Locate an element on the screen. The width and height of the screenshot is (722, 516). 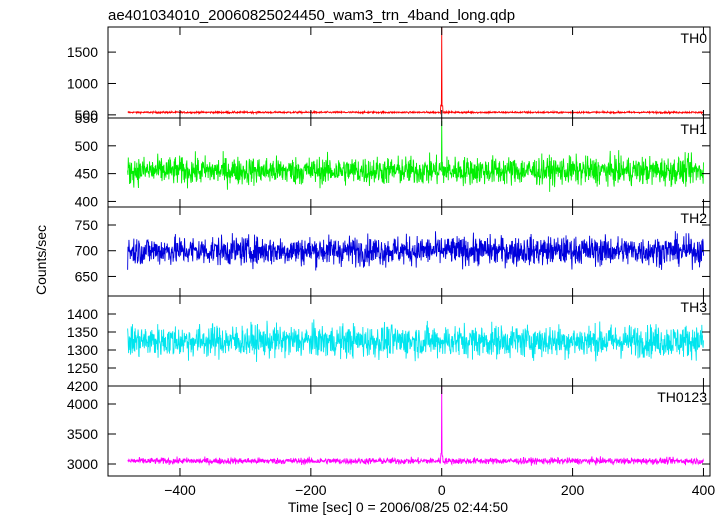
series-label: TH1 is located at coordinates (694, 129).